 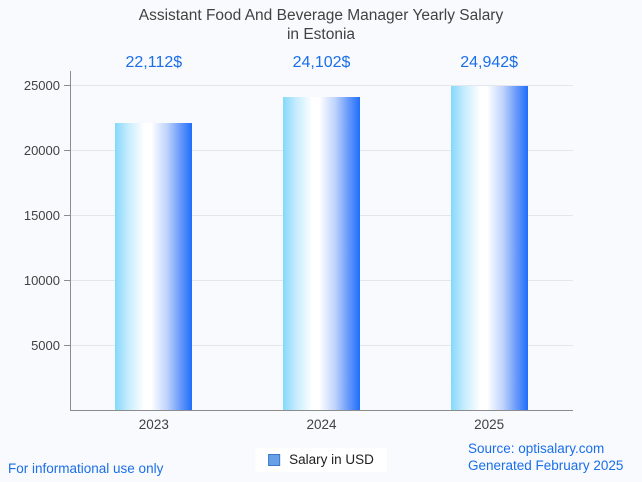 I want to click on generated-line: Generated February 2025, so click(x=546, y=465).